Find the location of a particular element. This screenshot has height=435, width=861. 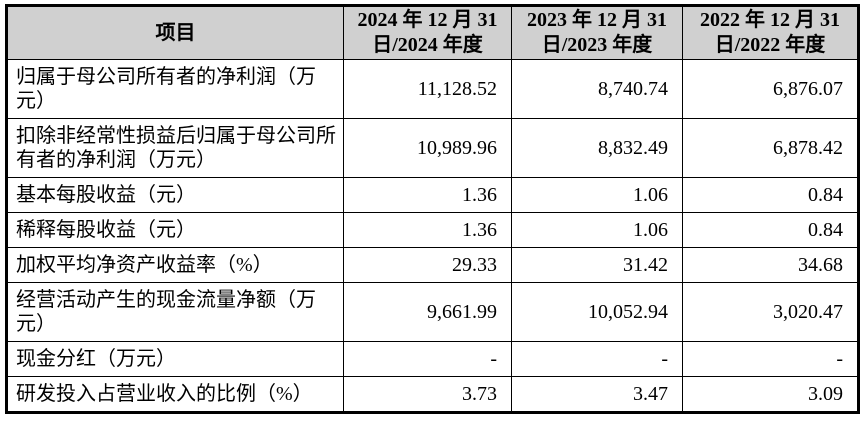

cell-value-2023: 8,740.74 is located at coordinates (597, 89).